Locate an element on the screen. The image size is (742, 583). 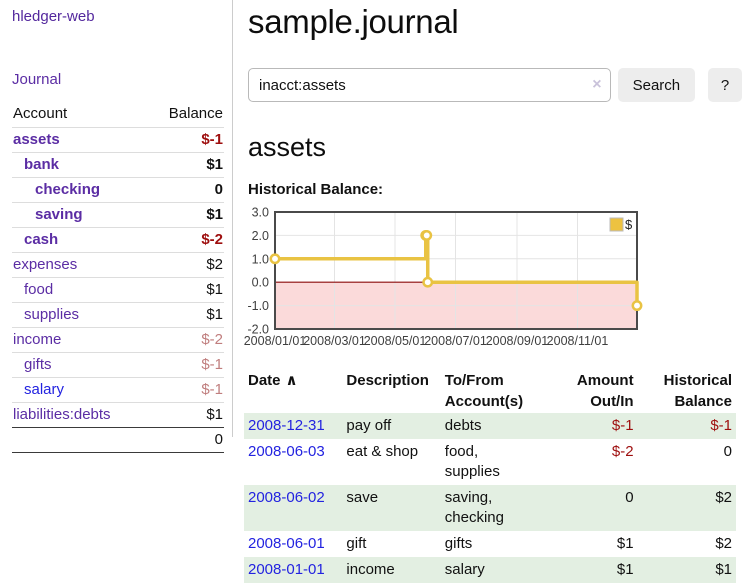
date-cell: 2008-01-01 is located at coordinates (293, 570).